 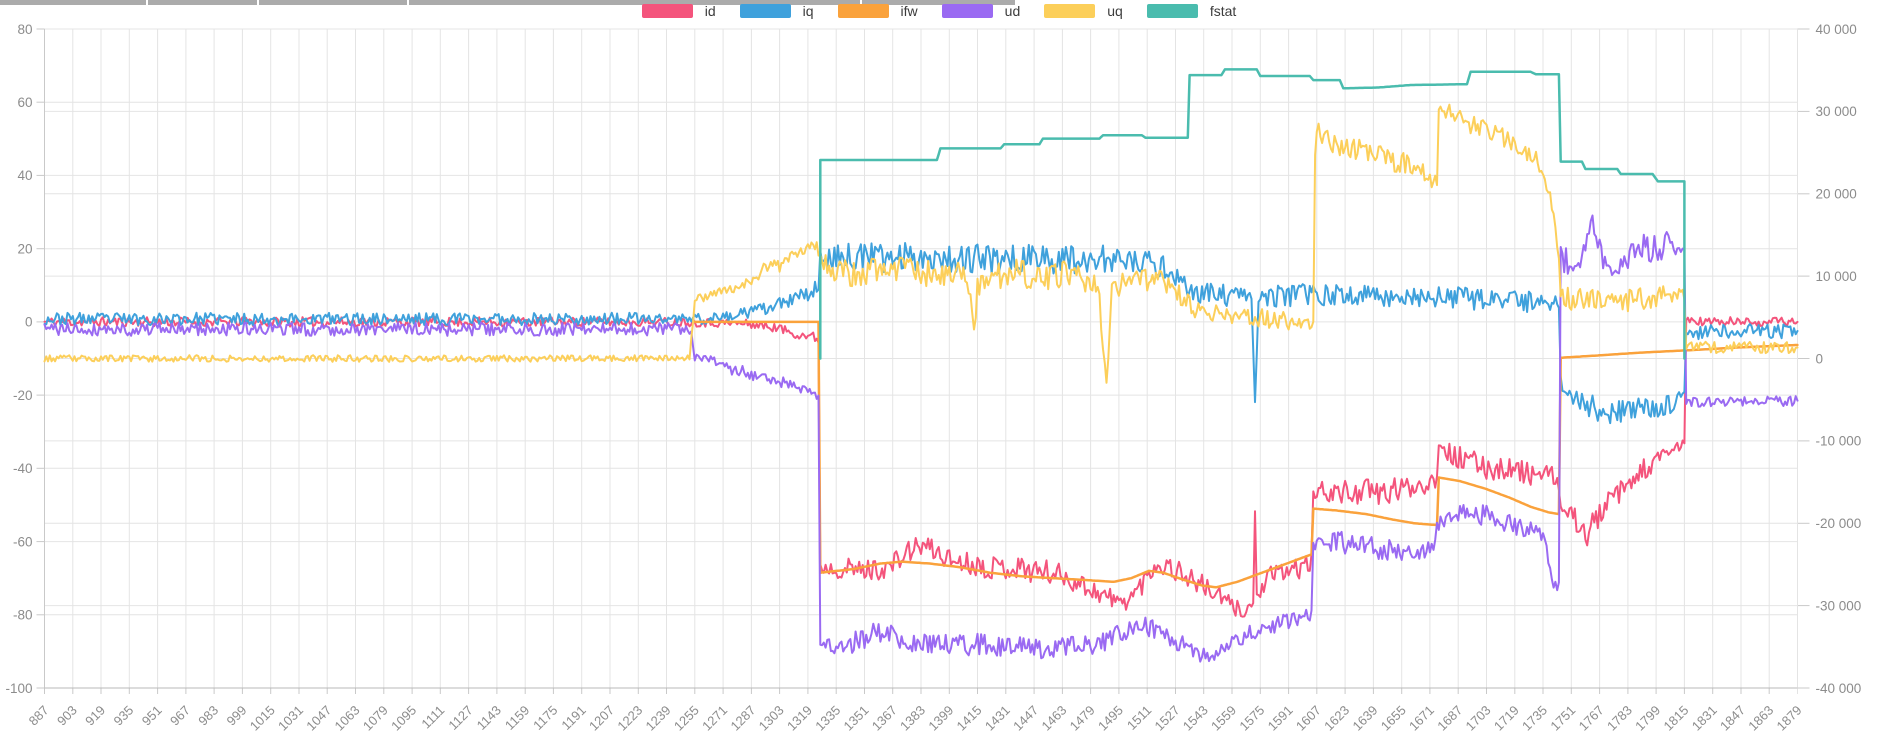 What do you see at coordinates (507, 2) in the screenshot?
I see `top-scrollbar` at bounding box center [507, 2].